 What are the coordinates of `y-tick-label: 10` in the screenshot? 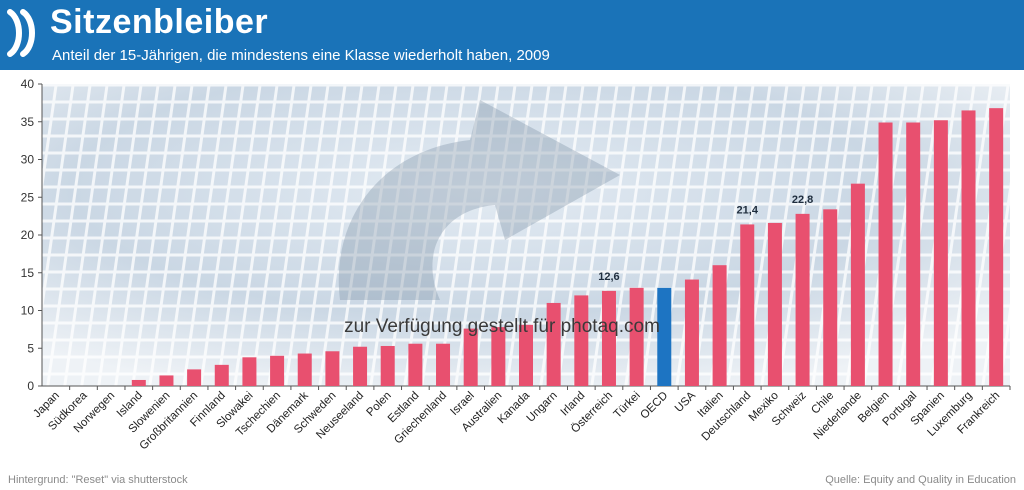 It's located at (28, 311).